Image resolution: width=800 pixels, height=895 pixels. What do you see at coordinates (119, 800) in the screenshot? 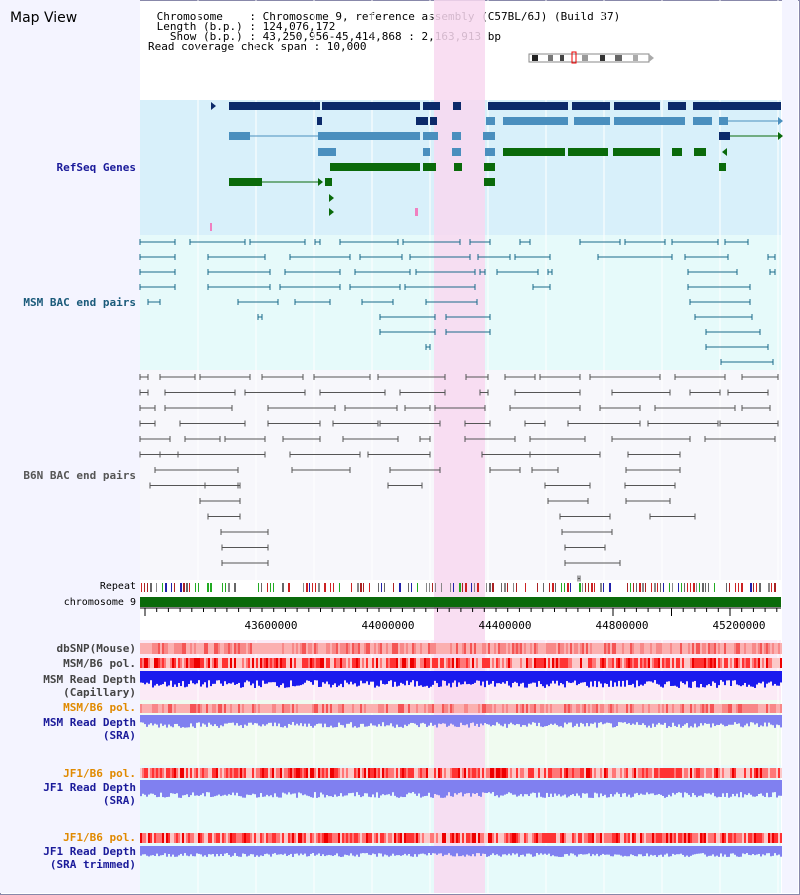
I see `track-label-jf1-depth-sra-2: (SRA)` at bounding box center [119, 800].